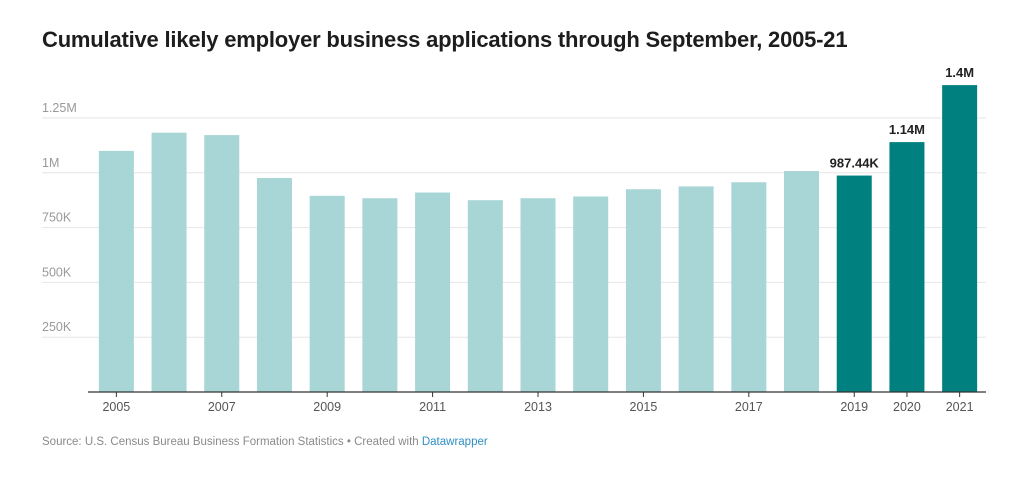 The image size is (1024, 481). What do you see at coordinates (749, 407) in the screenshot?
I see `x-tick-label: 2017` at bounding box center [749, 407].